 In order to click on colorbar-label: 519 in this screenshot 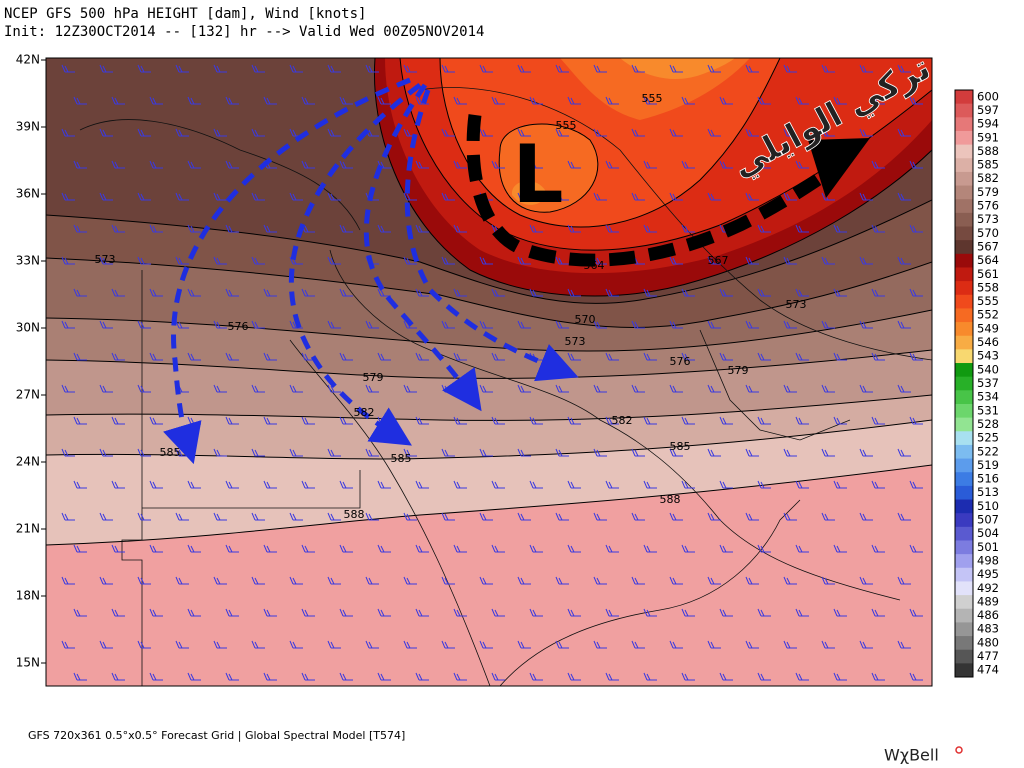, I will do `click(988, 465)`.